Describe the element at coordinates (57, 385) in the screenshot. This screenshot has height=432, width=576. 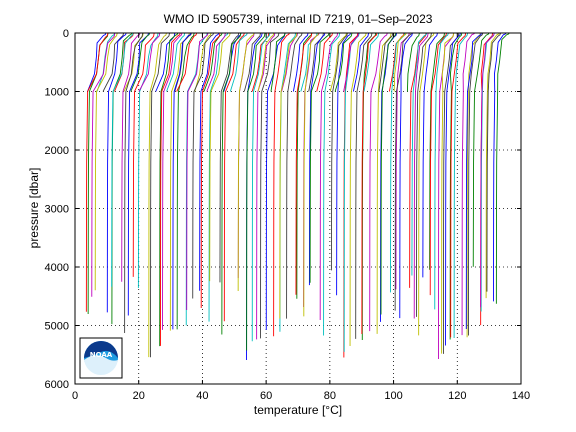
I see `y-tick-label: 6000` at that location.